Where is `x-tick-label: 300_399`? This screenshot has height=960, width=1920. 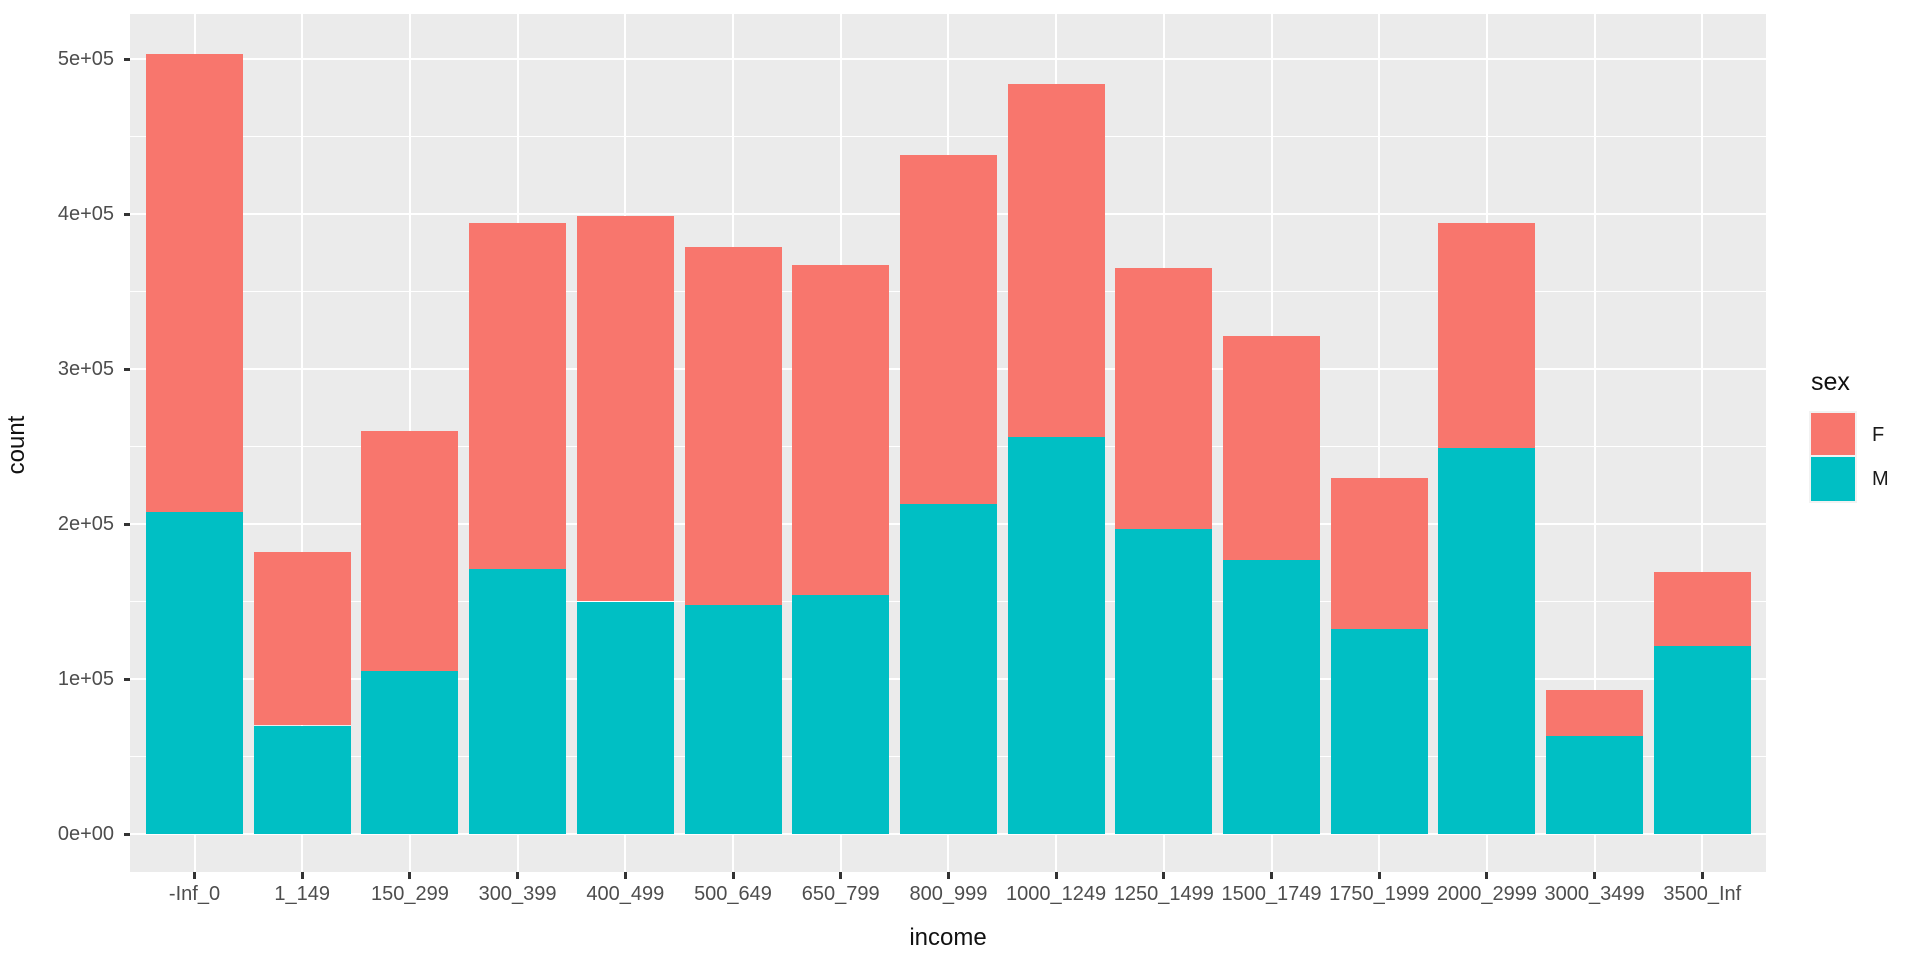 x-tick-label: 300_399 is located at coordinates (517, 894).